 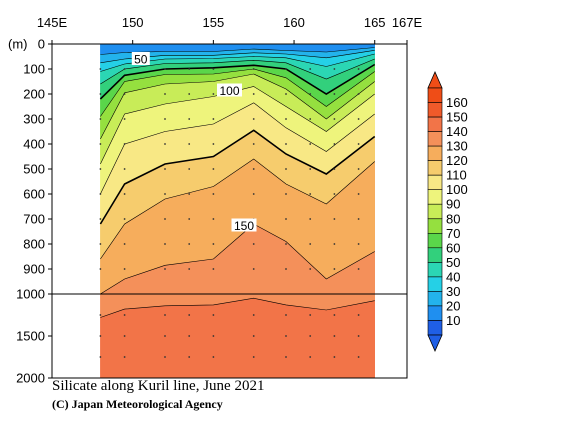 What do you see at coordinates (41, 44) in the screenshot?
I see `y-tick-label-0: 0` at bounding box center [41, 44].